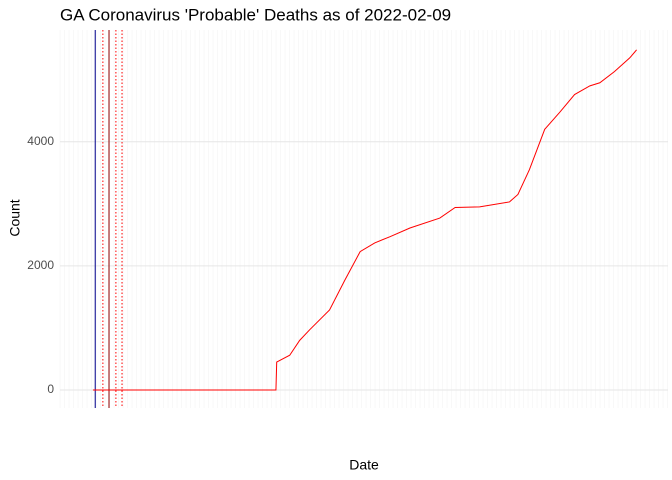 This screenshot has width=672, height=480. What do you see at coordinates (40, 265) in the screenshot?
I see `y-tick-label: 2000` at bounding box center [40, 265].